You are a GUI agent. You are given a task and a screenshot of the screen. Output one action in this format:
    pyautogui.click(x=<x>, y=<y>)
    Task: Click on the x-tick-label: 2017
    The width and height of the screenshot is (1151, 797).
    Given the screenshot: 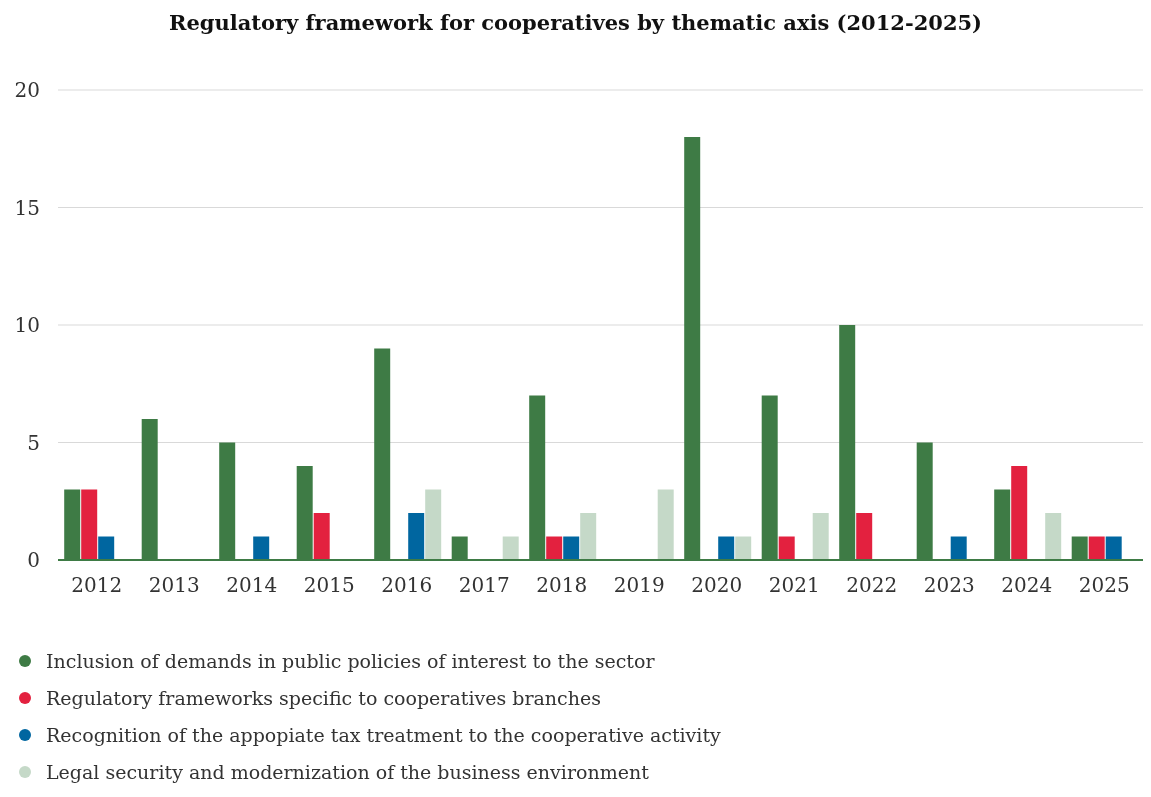 What is the action you would take?
    pyautogui.click(x=484, y=585)
    